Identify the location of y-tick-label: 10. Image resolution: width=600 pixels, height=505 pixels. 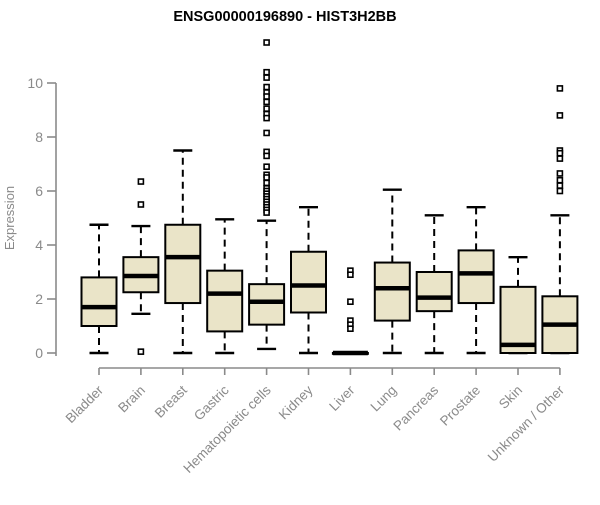
(35, 83).